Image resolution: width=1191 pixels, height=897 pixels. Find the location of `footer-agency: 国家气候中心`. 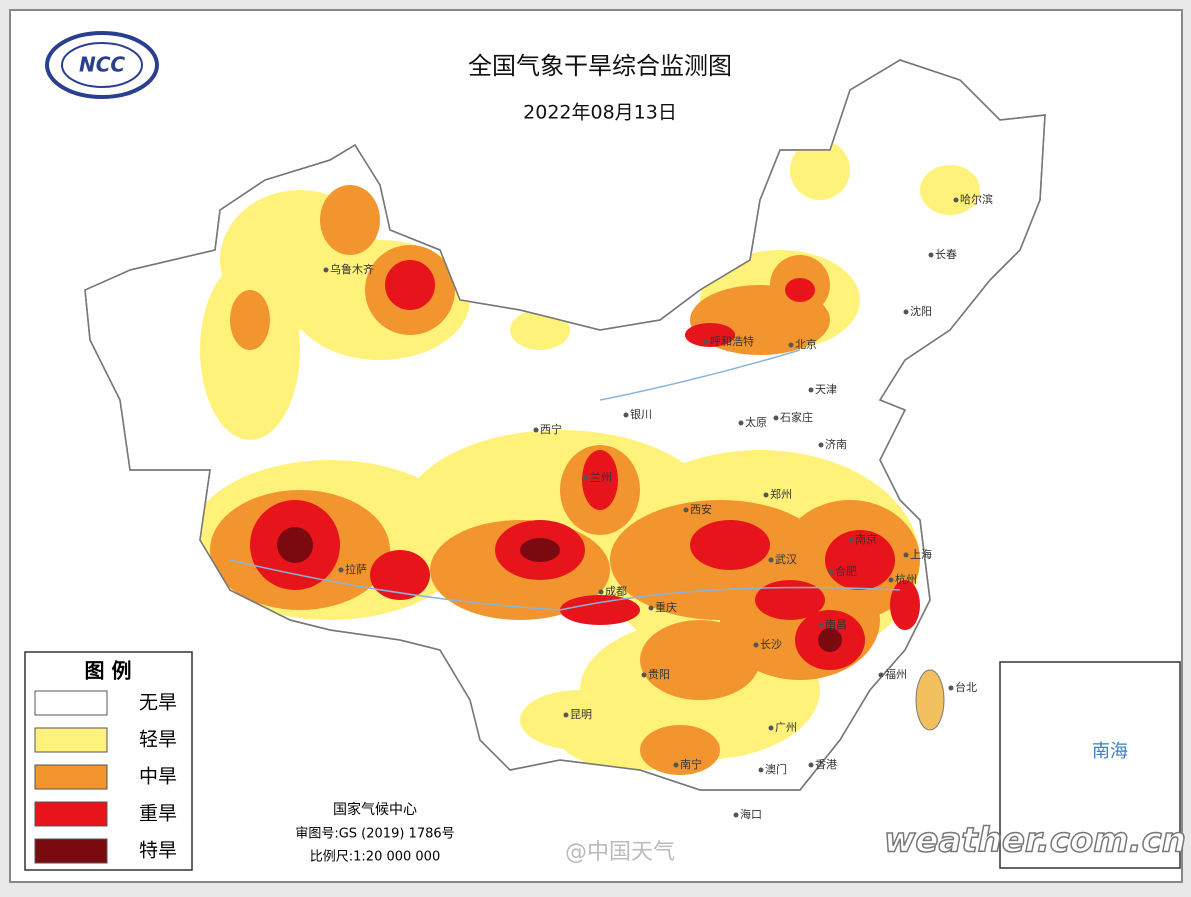

footer-agency: 国家气候中心 is located at coordinates (375, 809).